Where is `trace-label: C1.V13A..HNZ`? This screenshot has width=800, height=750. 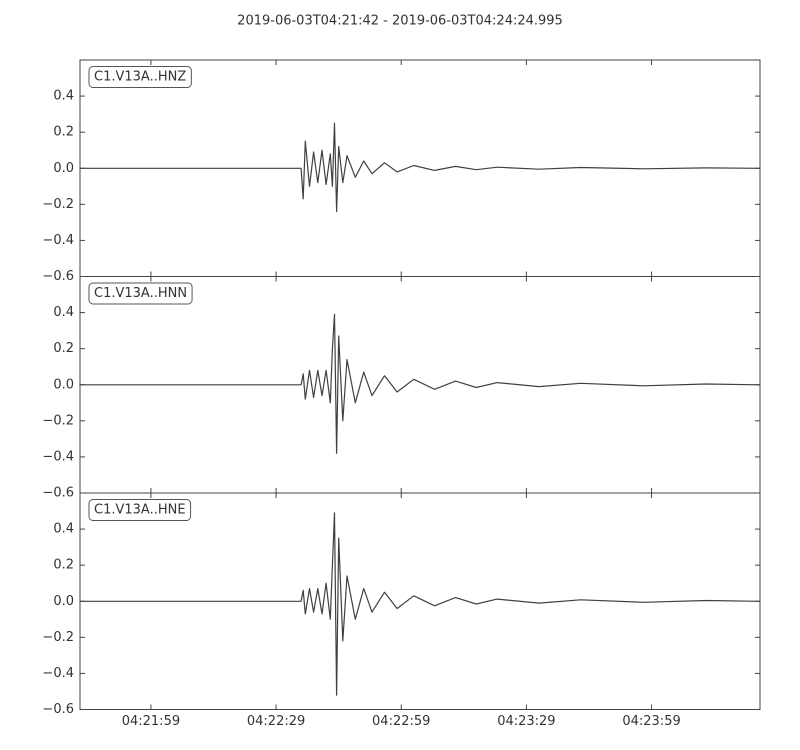
trace-label: C1.V13A..HNZ is located at coordinates (140, 77).